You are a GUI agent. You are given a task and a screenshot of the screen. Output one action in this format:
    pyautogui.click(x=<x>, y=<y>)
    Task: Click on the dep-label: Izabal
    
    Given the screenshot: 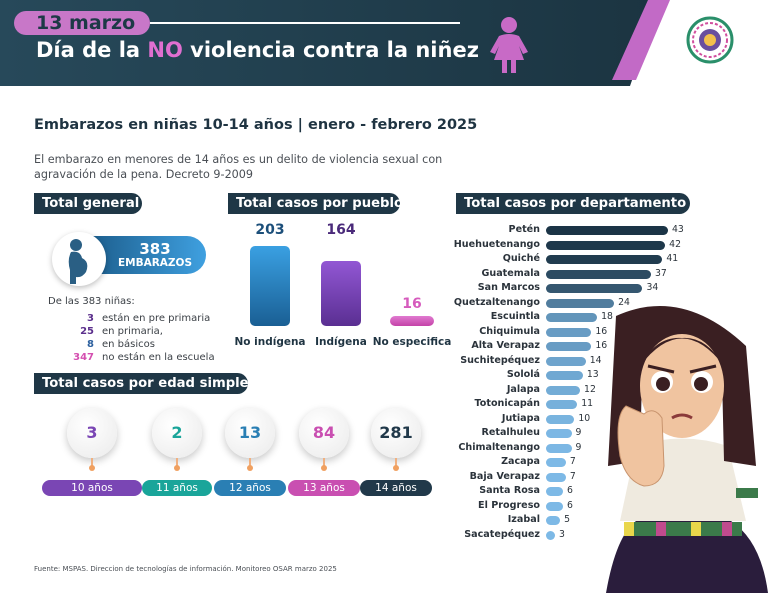 What is the action you would take?
    pyautogui.click(x=523, y=519)
    